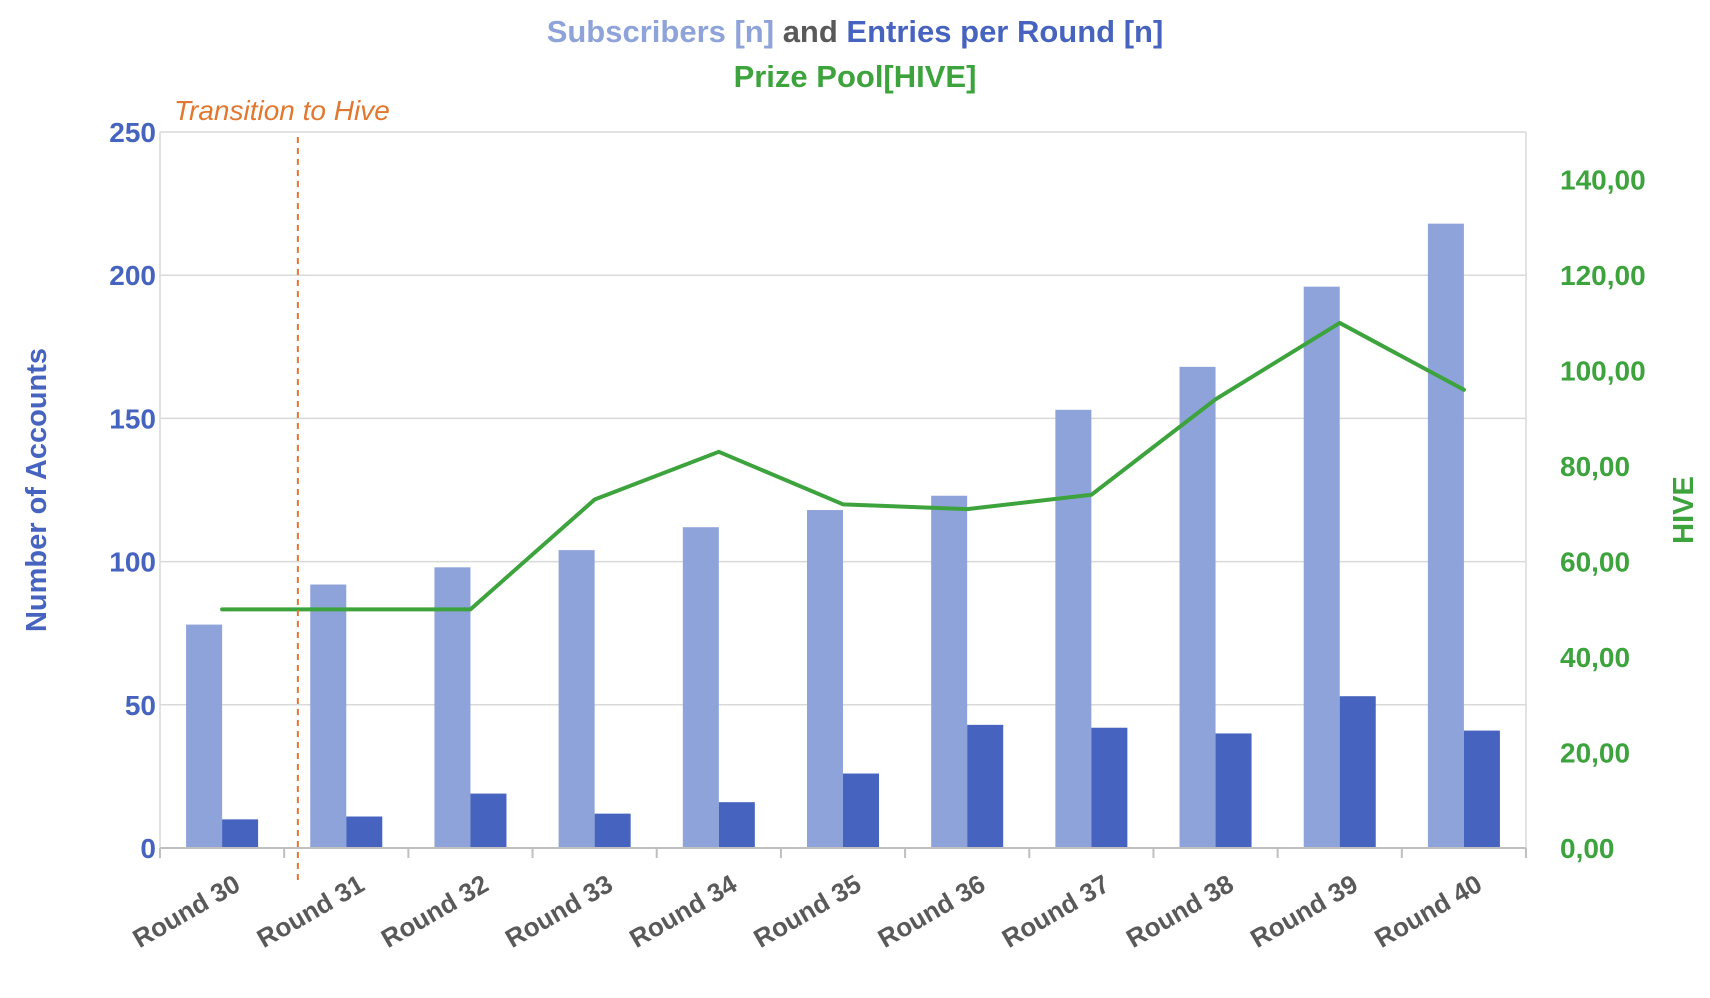 The width and height of the screenshot is (1710, 998). I want to click on x-category-label: Round 40, so click(1428, 911).